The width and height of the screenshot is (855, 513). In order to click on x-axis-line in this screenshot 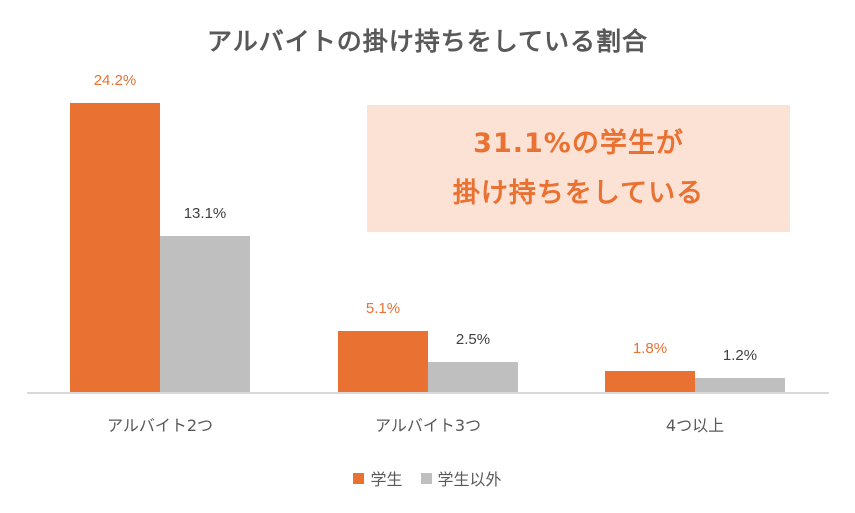, I will do `click(428, 393)`.